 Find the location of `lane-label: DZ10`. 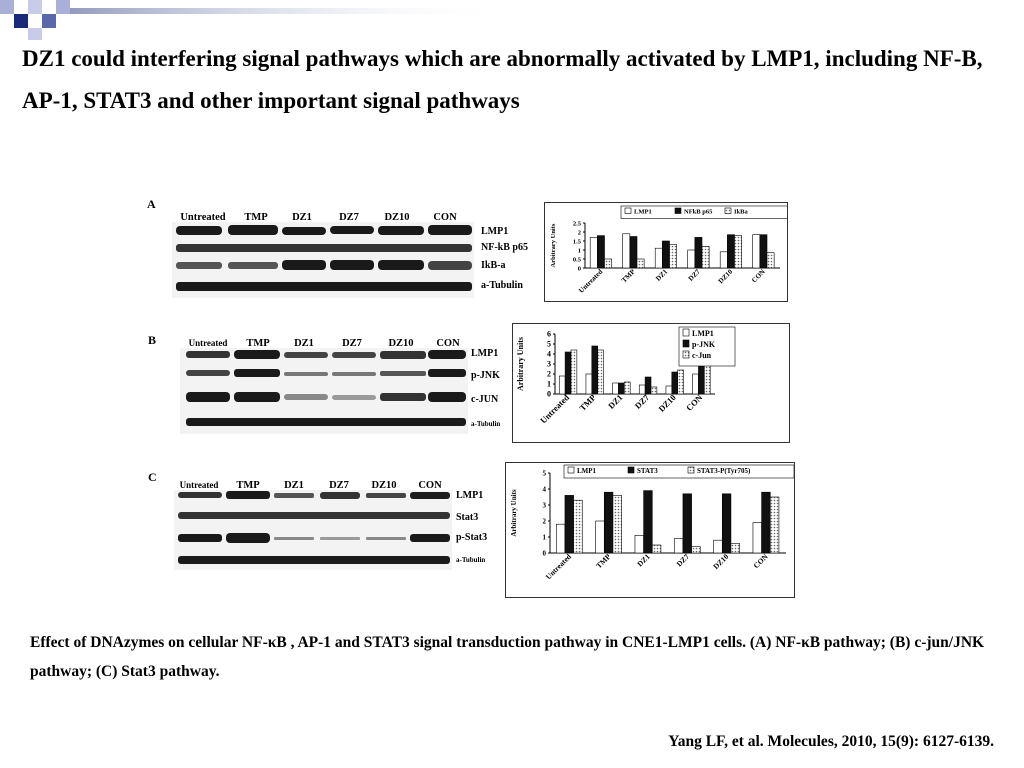

lane-label: DZ10 is located at coordinates (384, 485).